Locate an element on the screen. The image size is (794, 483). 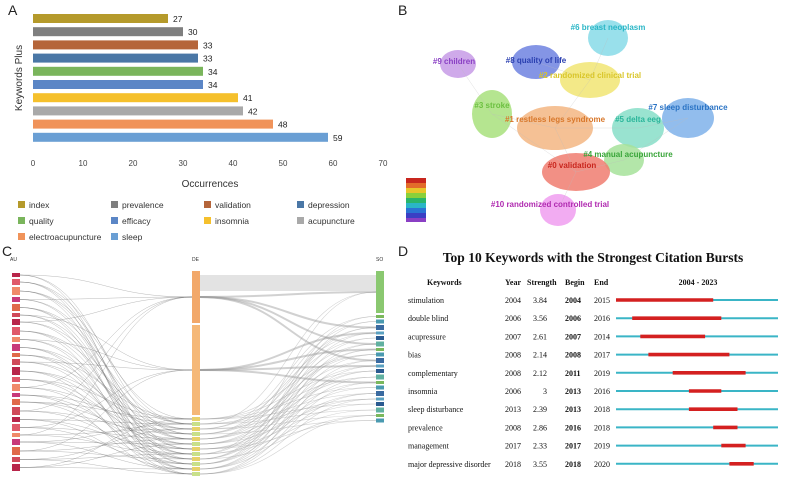
legend-swatch-prevalence is located at coordinates (114, 204).